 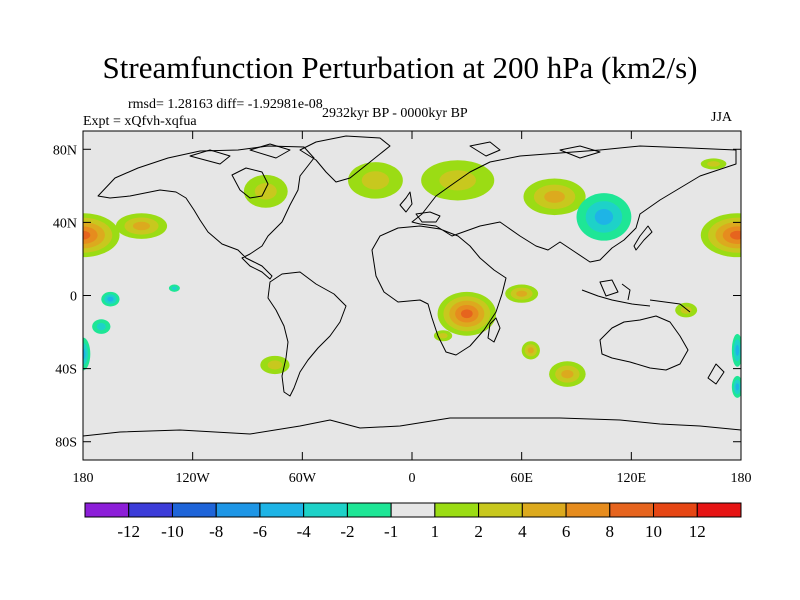 I want to click on colorbar-label: -6, so click(x=260, y=531).